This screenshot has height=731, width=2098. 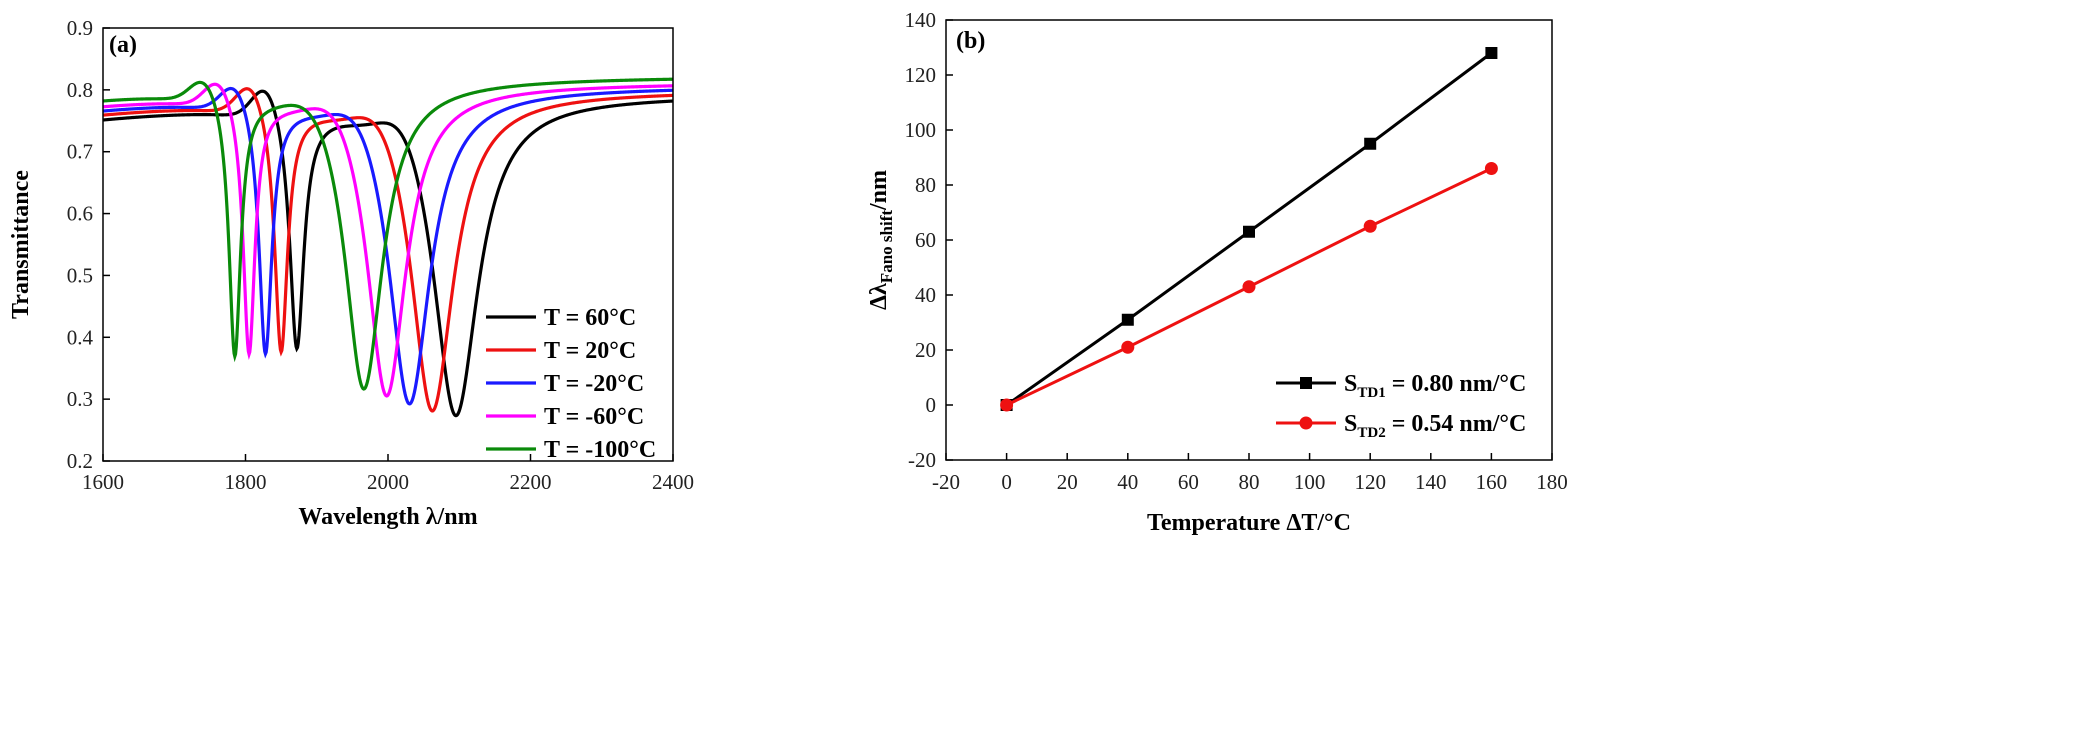 What do you see at coordinates (1188, 482) in the screenshot?
I see `b-xtick-label: 60` at bounding box center [1188, 482].